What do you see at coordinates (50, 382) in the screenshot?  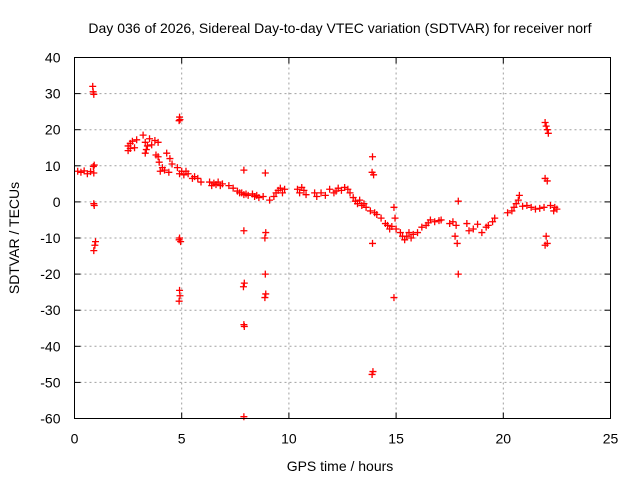 I see `y-tick-label: -50` at bounding box center [50, 382].